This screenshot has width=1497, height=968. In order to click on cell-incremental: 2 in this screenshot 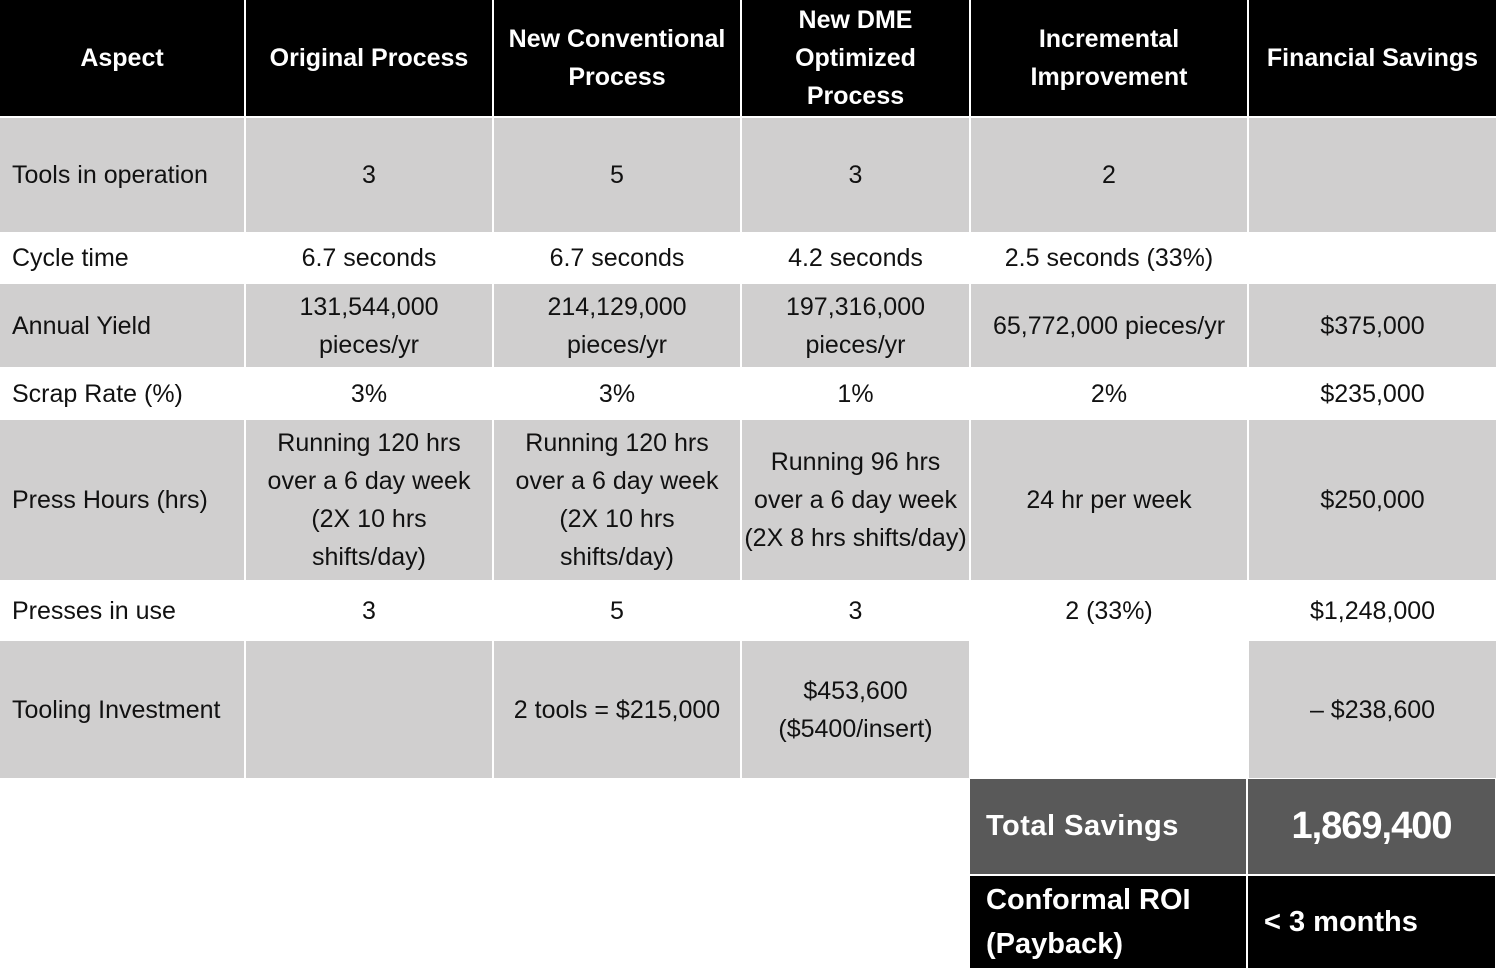, I will do `click(1109, 175)`.